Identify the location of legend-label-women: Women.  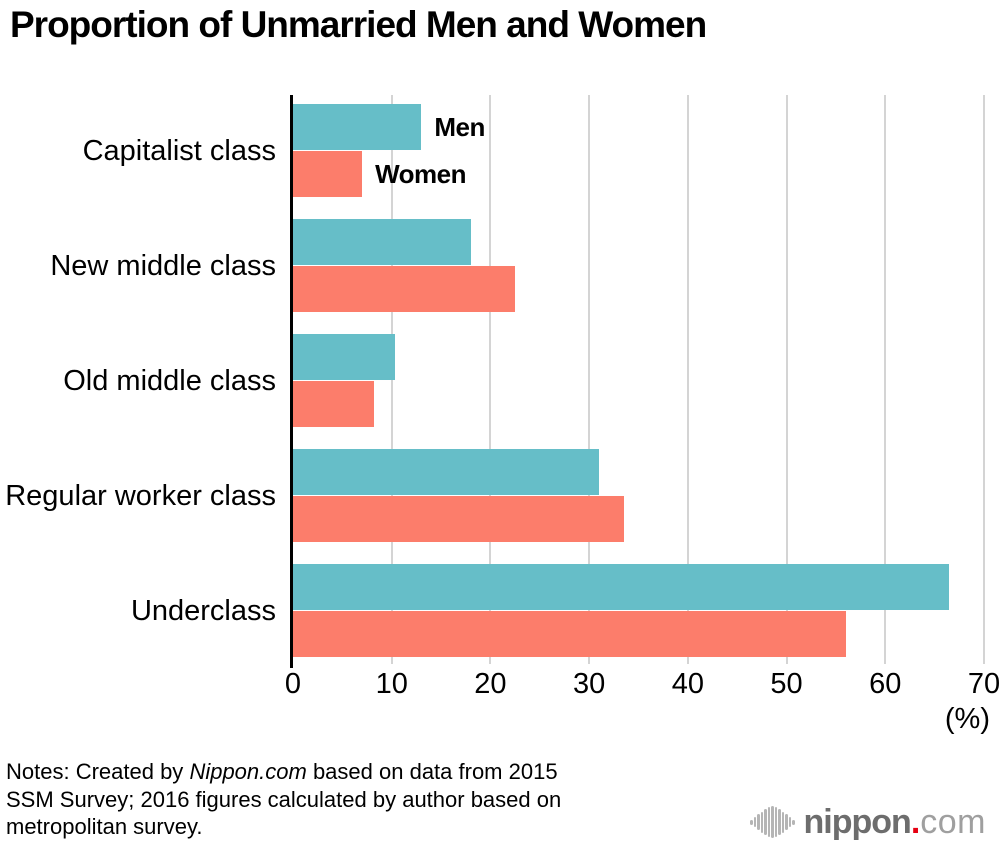
(421, 174).